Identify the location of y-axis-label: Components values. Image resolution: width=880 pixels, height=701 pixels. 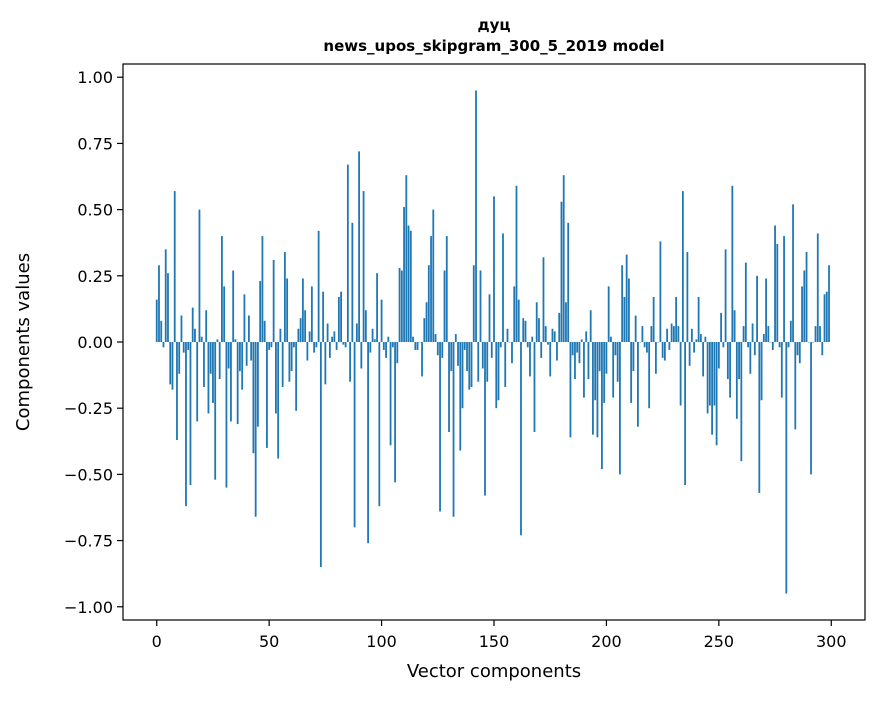
(23, 342).